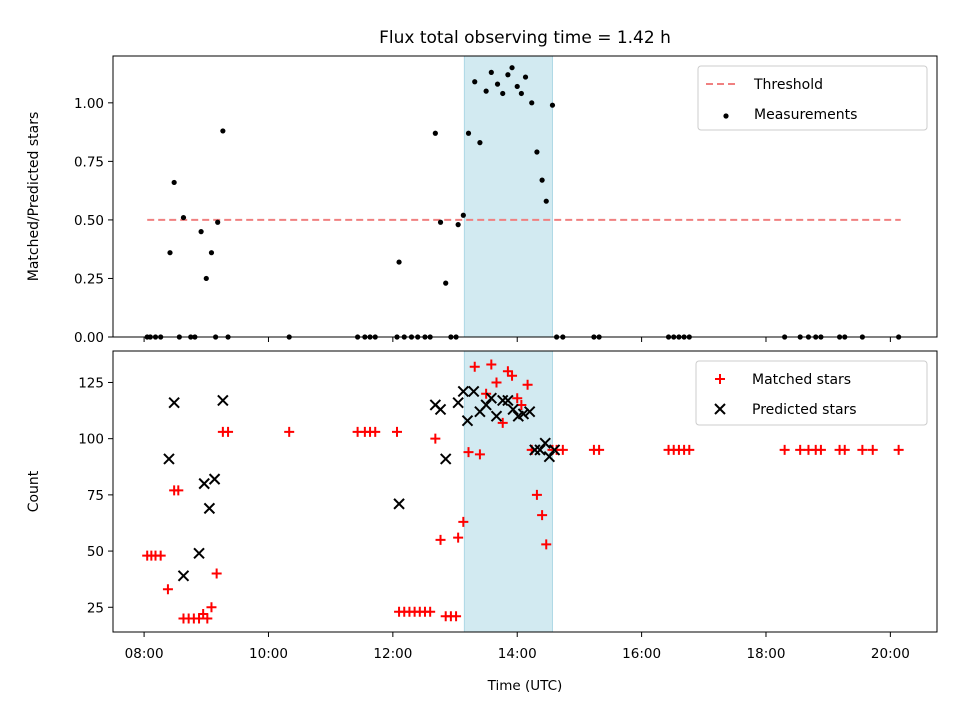  What do you see at coordinates (641, 654) in the screenshot?
I see `bottom-x-tick-label: 16:00` at bounding box center [641, 654].